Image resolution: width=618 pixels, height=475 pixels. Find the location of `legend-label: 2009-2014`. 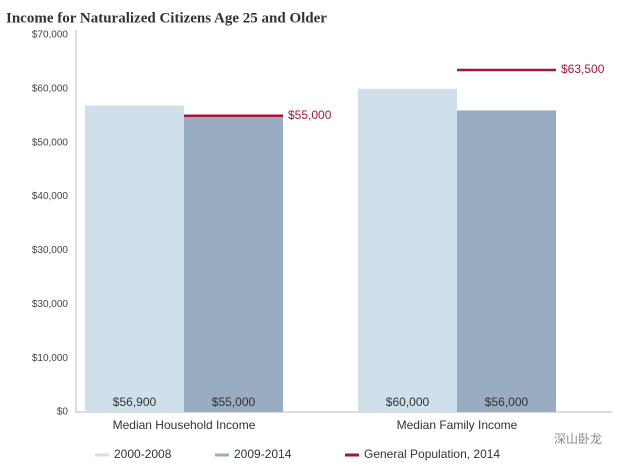

legend-label: 2009-2014 is located at coordinates (263, 454).